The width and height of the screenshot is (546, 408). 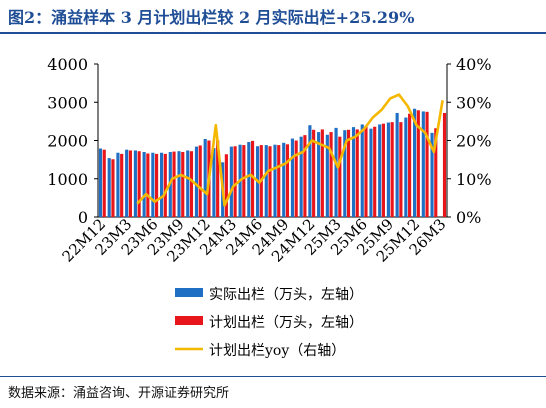 I want to click on left-tick-label: 1000, so click(x=67, y=179).